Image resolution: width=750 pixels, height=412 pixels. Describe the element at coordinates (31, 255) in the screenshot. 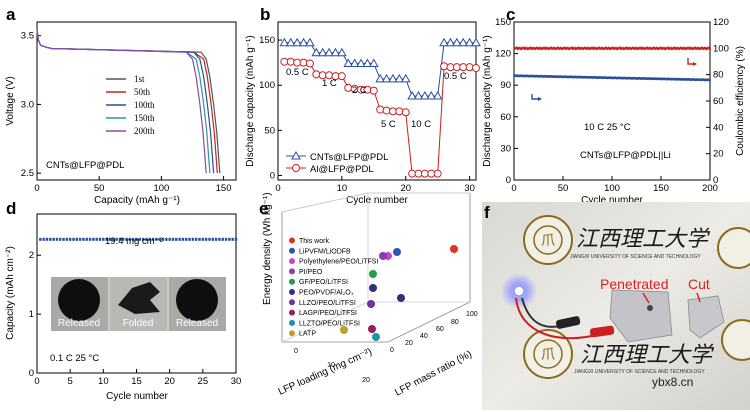

I see `y-tick-label-d: 2` at that location.